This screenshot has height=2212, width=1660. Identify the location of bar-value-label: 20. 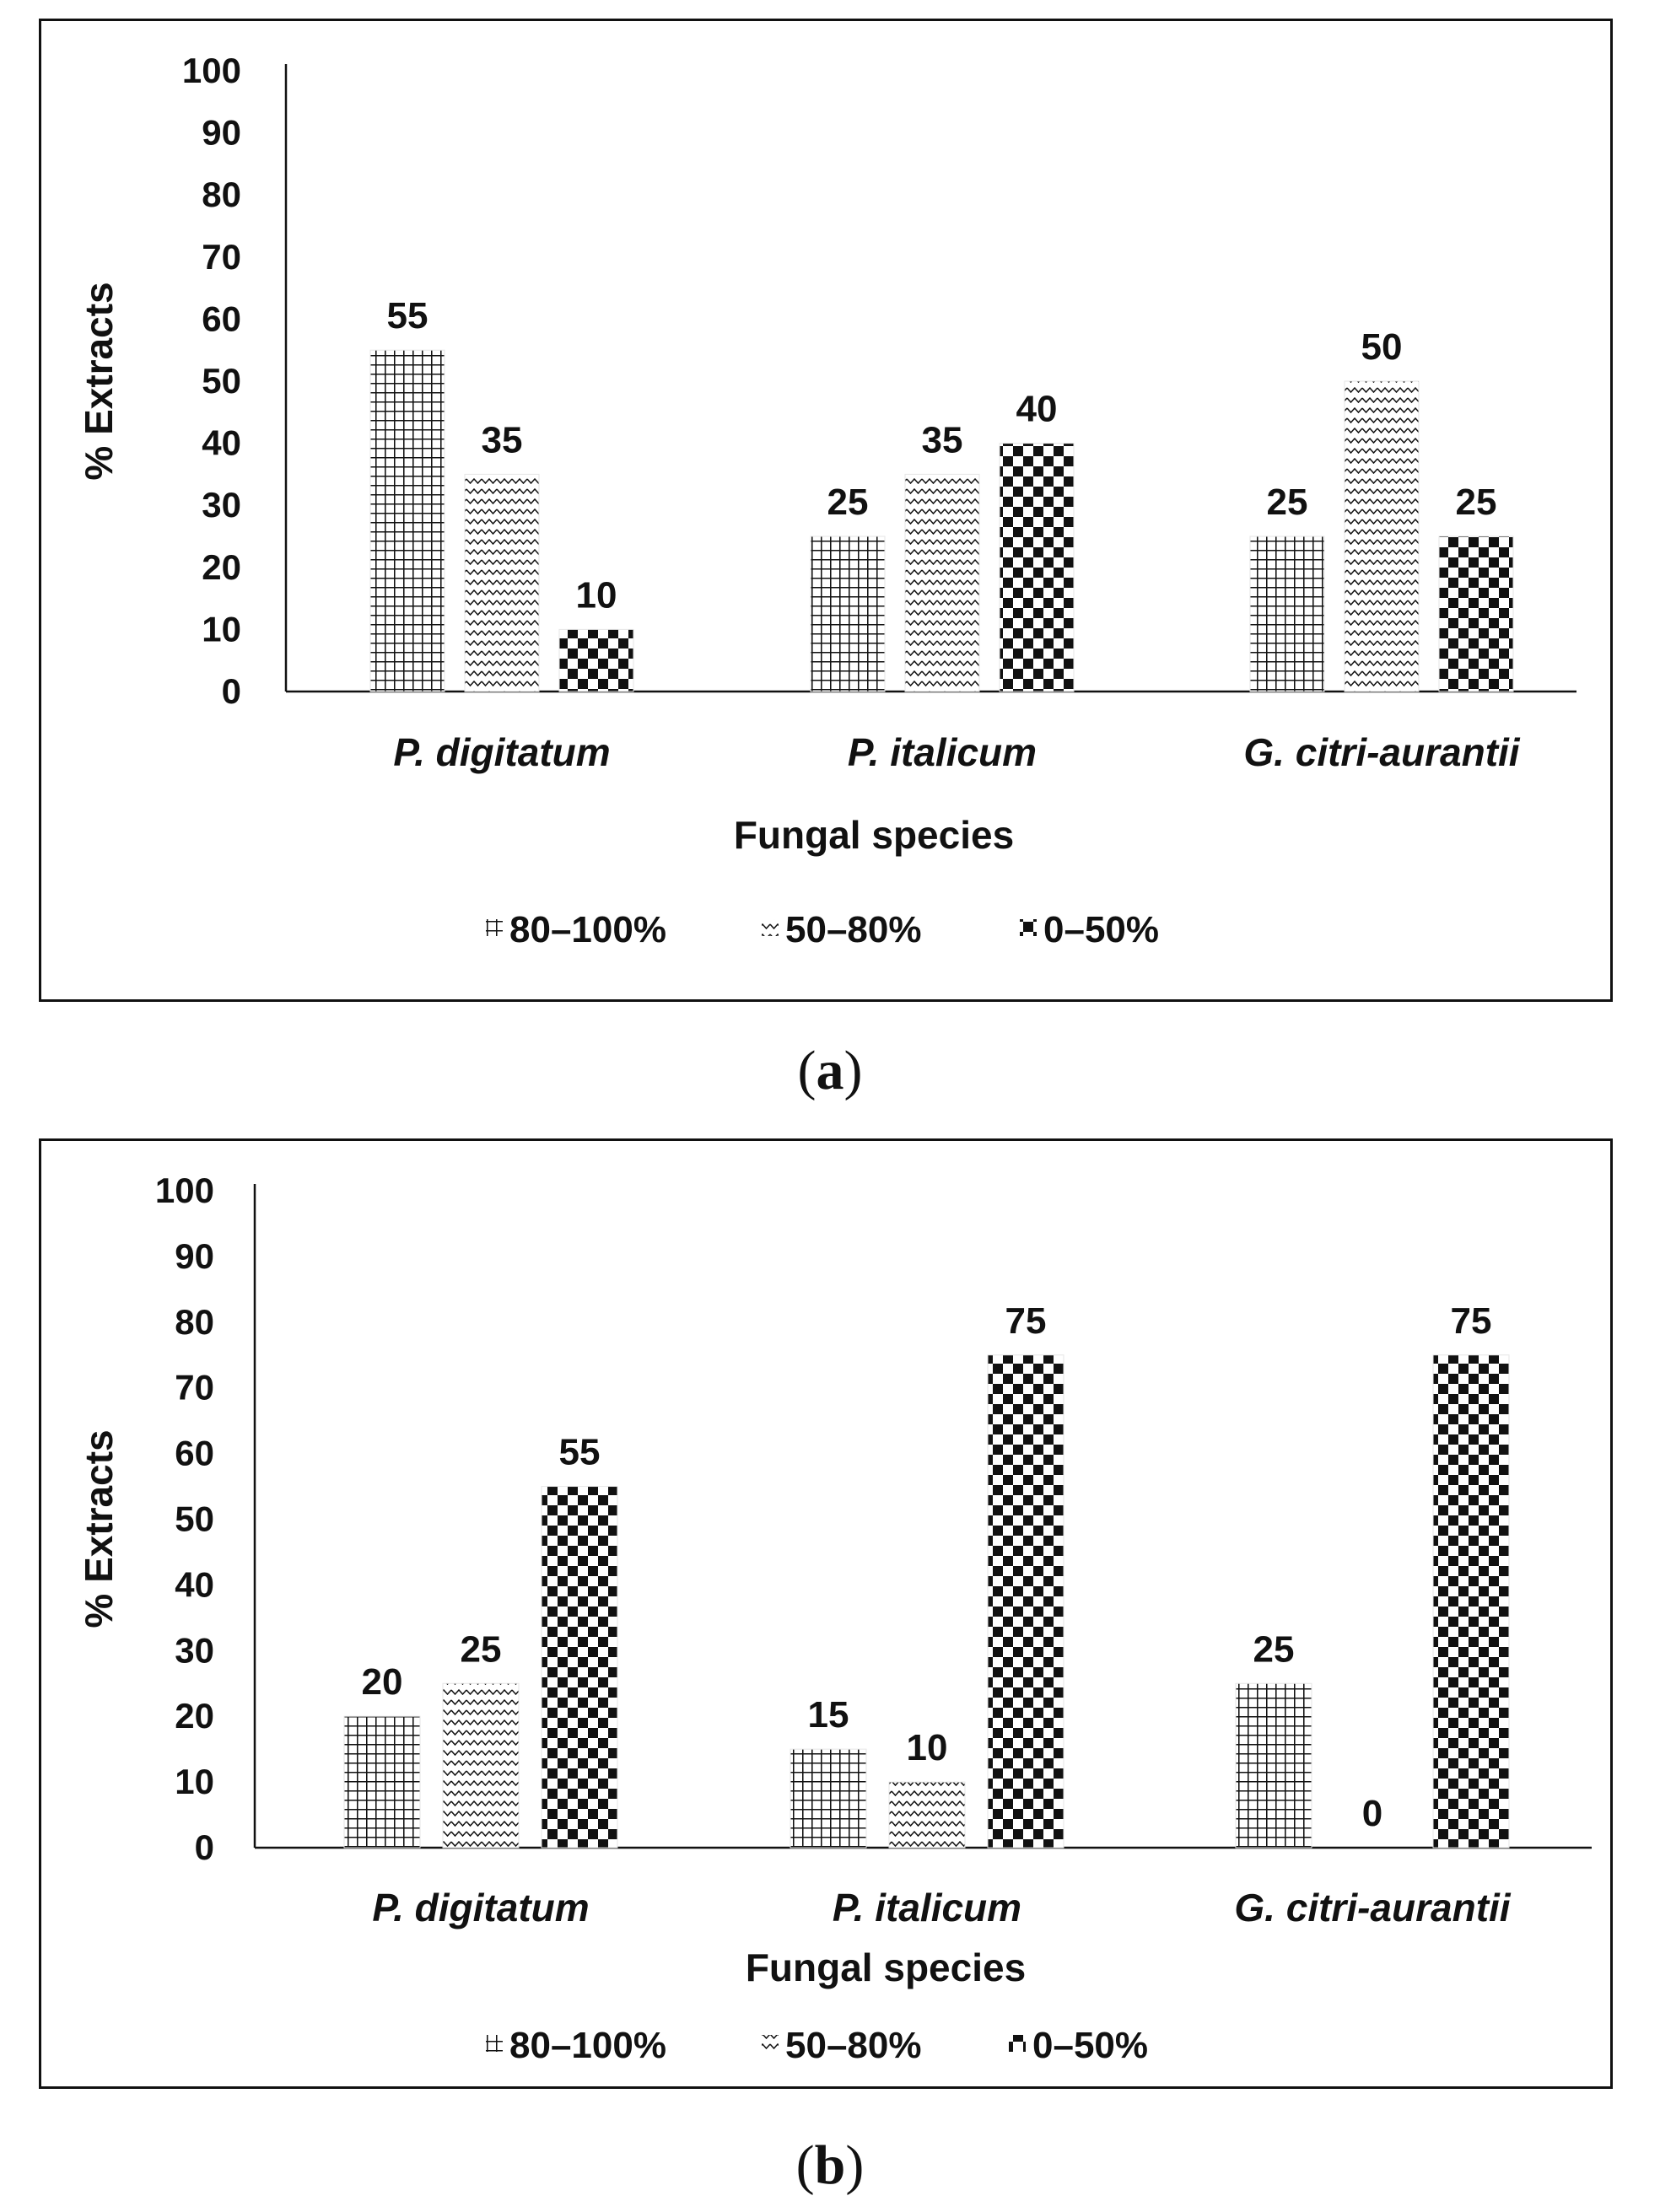
(382, 1682).